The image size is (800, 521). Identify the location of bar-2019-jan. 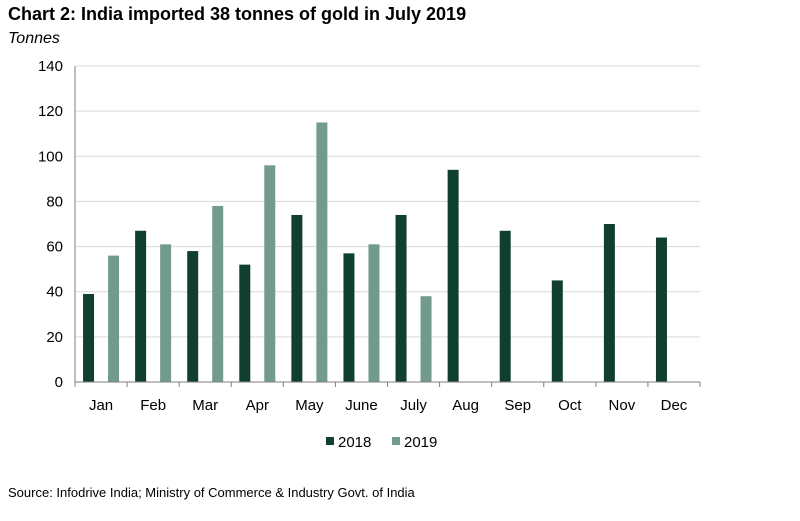
(114, 318).